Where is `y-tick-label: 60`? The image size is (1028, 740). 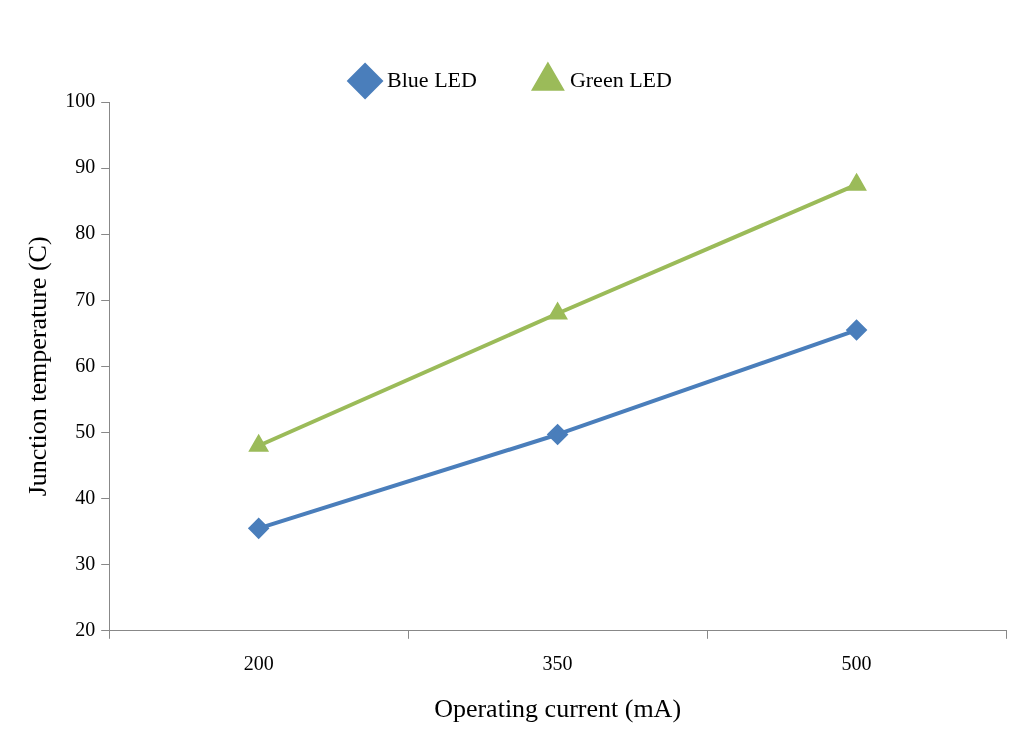
y-tick-label: 60 is located at coordinates (85, 364).